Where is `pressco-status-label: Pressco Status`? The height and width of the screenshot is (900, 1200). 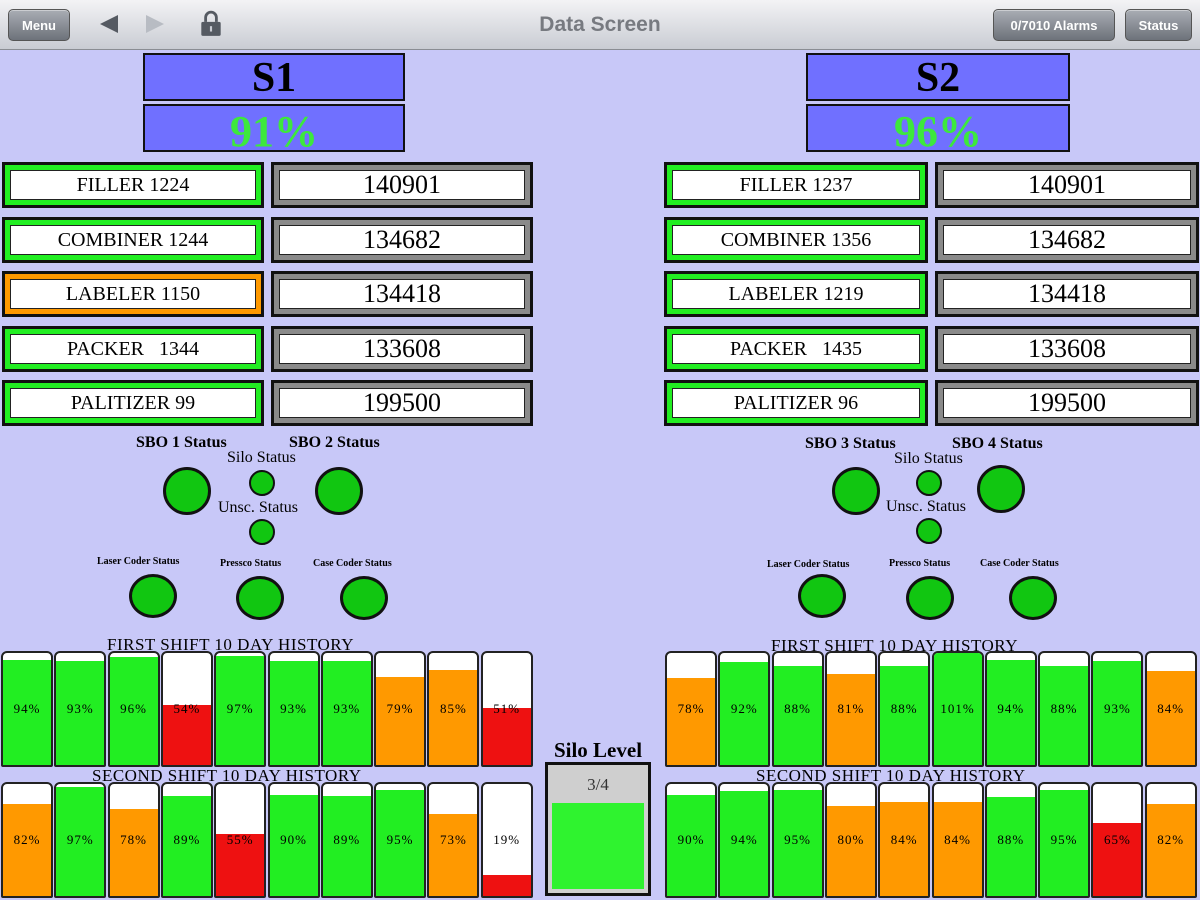 pressco-status-label: Pressco Status is located at coordinates (251, 563).